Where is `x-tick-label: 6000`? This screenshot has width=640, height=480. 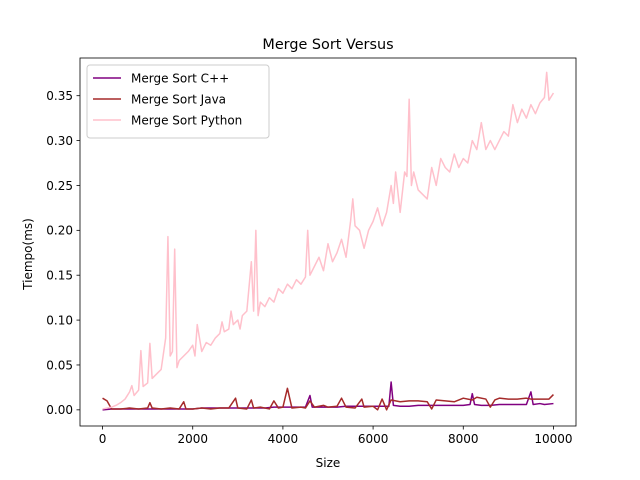
x-tick-label: 6000 is located at coordinates (373, 439).